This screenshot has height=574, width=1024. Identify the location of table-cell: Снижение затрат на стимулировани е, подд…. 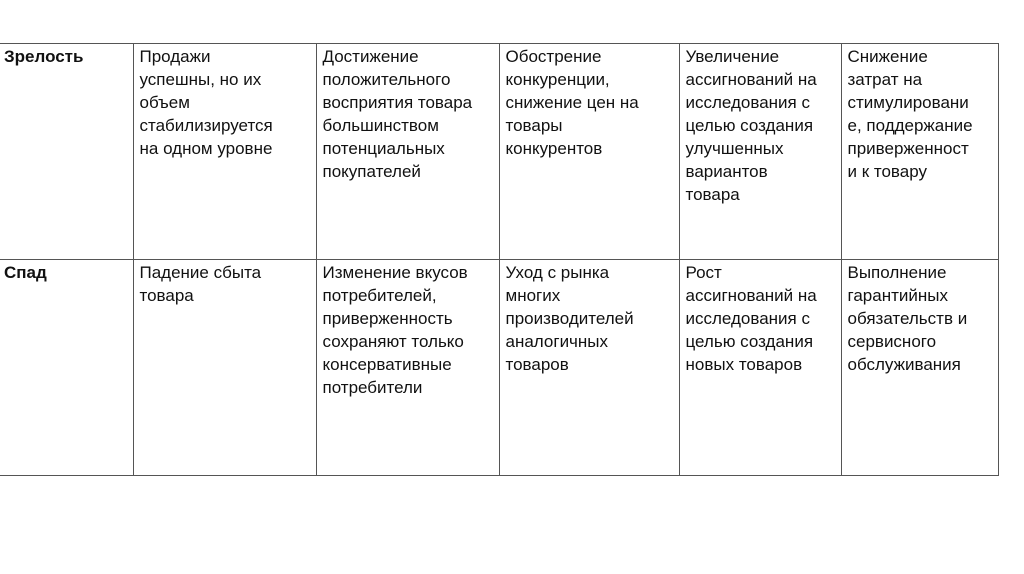
(919, 151).